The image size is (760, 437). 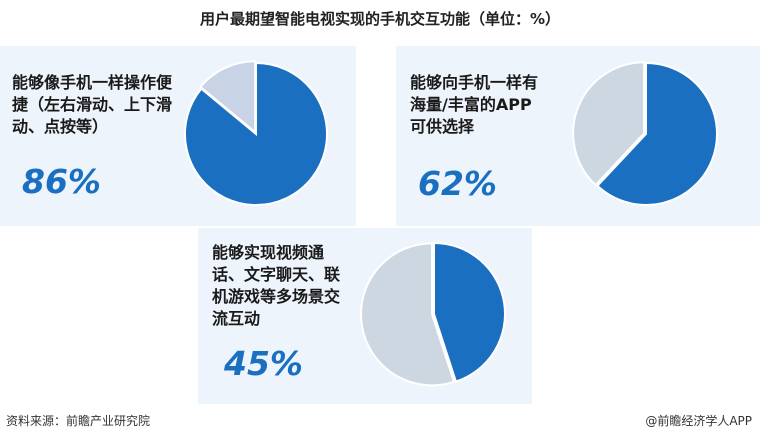 What do you see at coordinates (268, 252) in the screenshot?
I see `label-line: 能够实现视频通` at bounding box center [268, 252].